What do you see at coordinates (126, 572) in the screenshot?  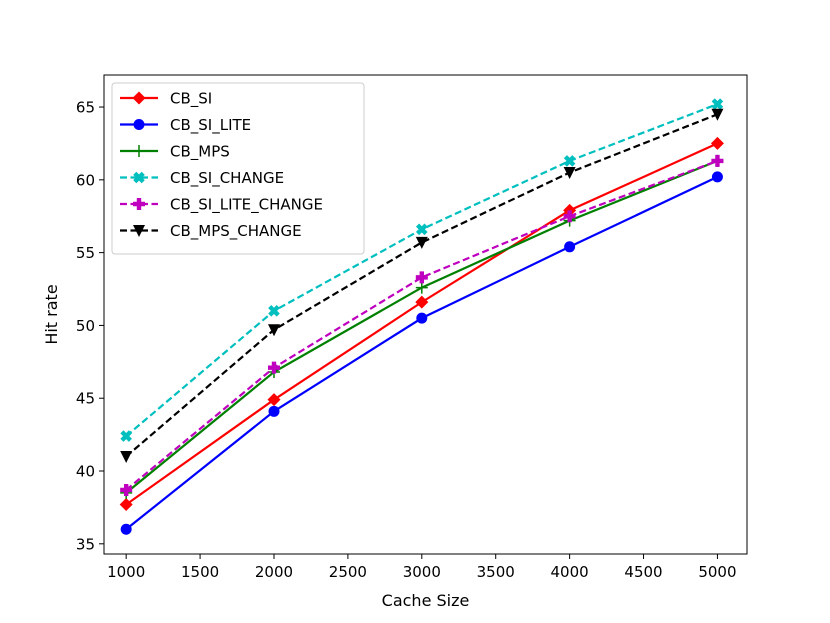 I see `x-tick-label: 1000` at bounding box center [126, 572].